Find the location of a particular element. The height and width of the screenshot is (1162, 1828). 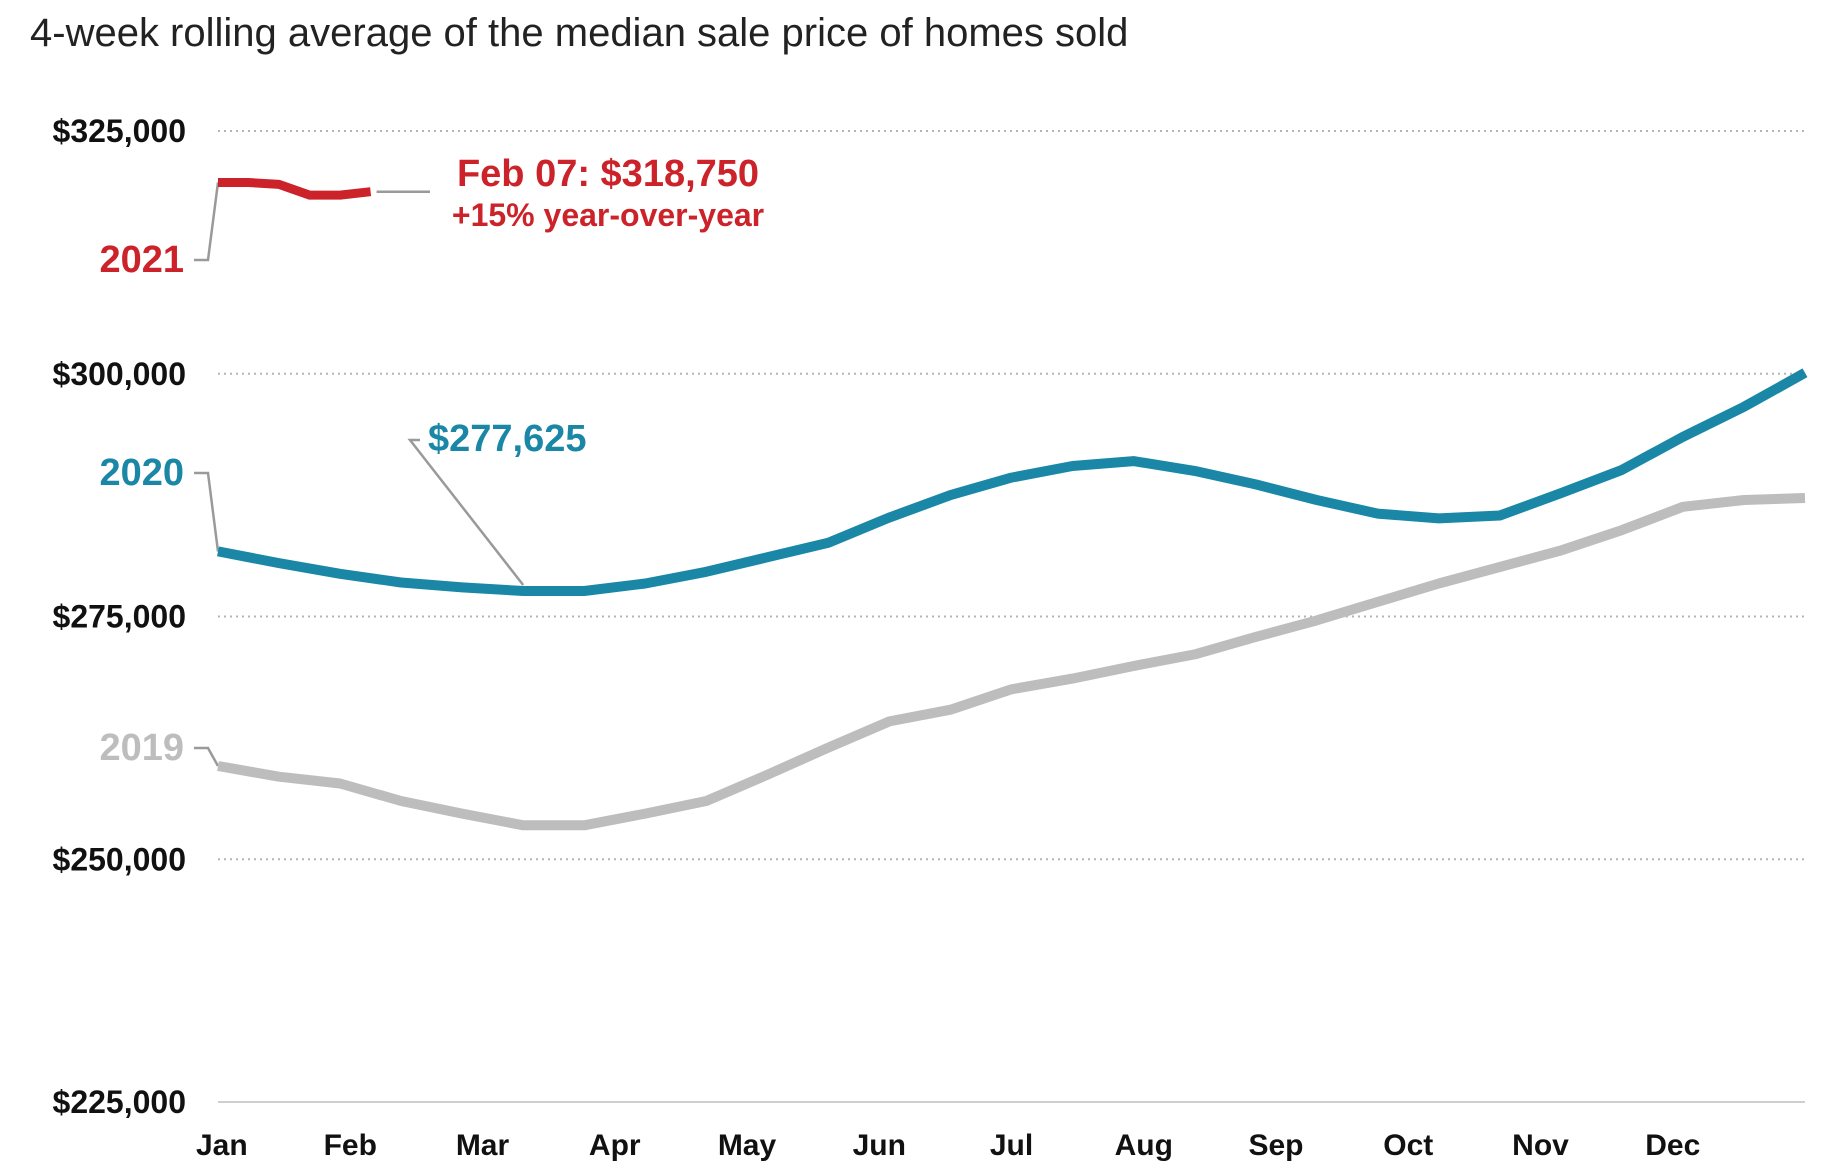

series-labels: 2019 2020 2021 is located at coordinates (141, 504).